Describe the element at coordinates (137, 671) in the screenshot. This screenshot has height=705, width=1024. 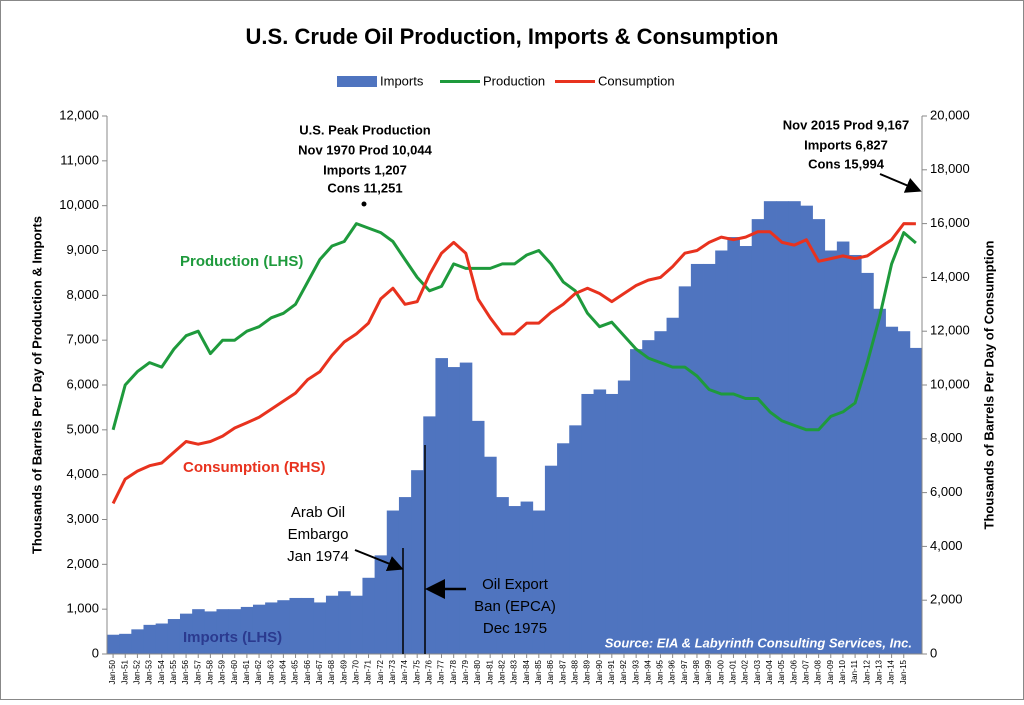
I see `x-tick-label: Jan-52` at that location.